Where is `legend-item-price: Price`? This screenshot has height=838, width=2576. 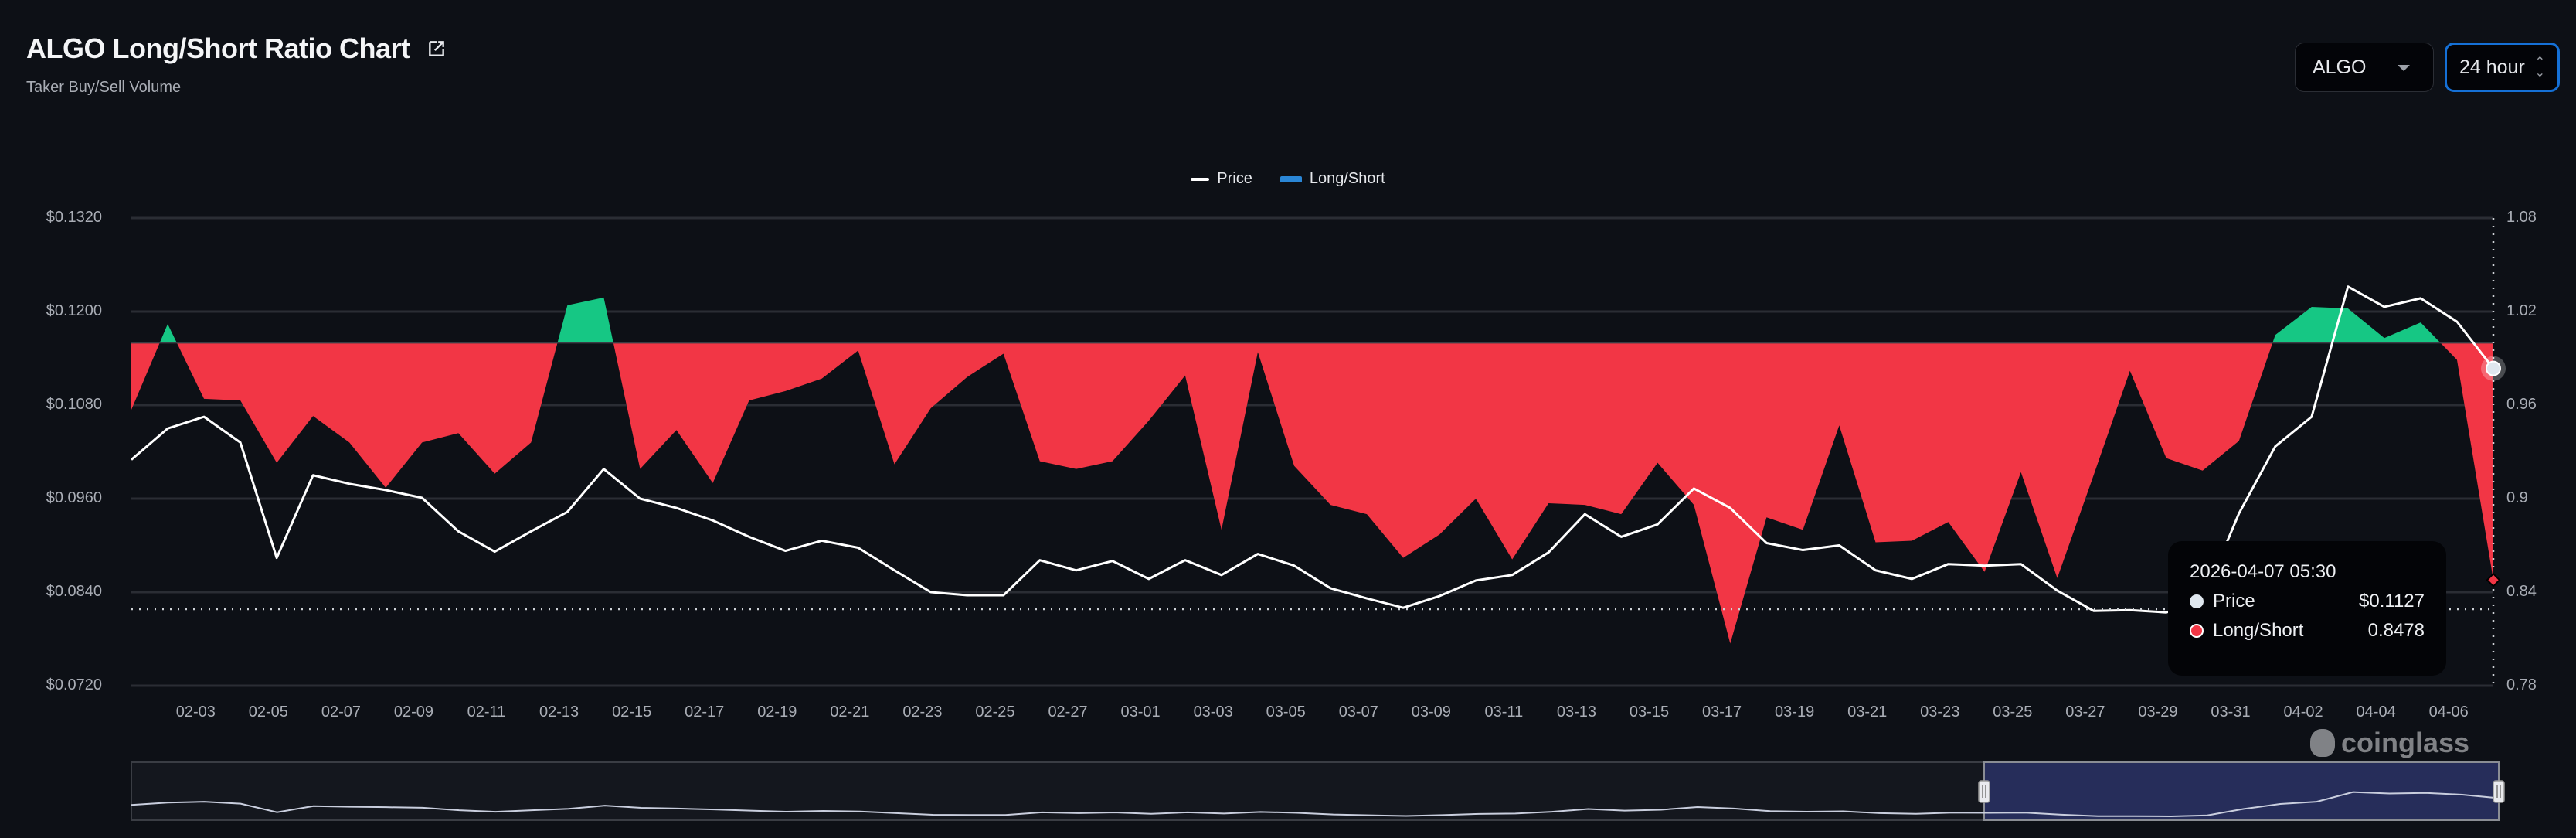 legend-item-price: Price is located at coordinates (1221, 179).